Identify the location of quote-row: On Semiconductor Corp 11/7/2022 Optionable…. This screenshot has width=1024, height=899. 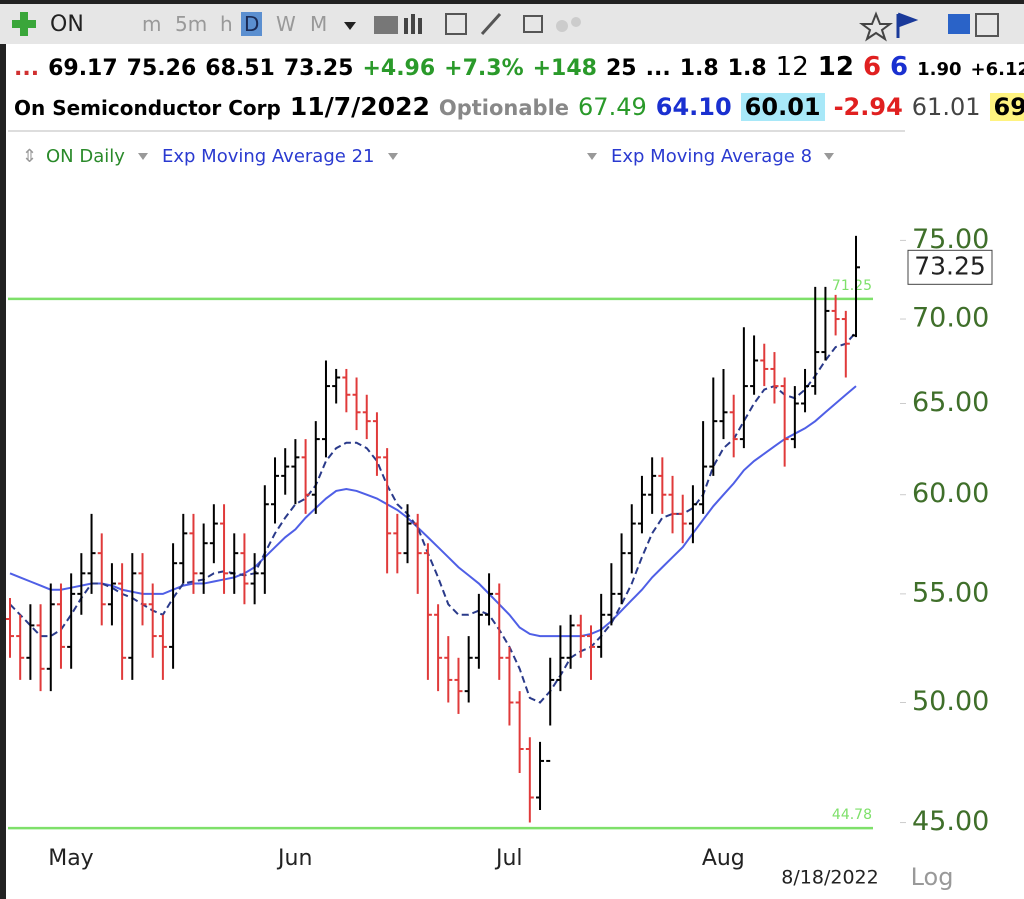
(519, 106).